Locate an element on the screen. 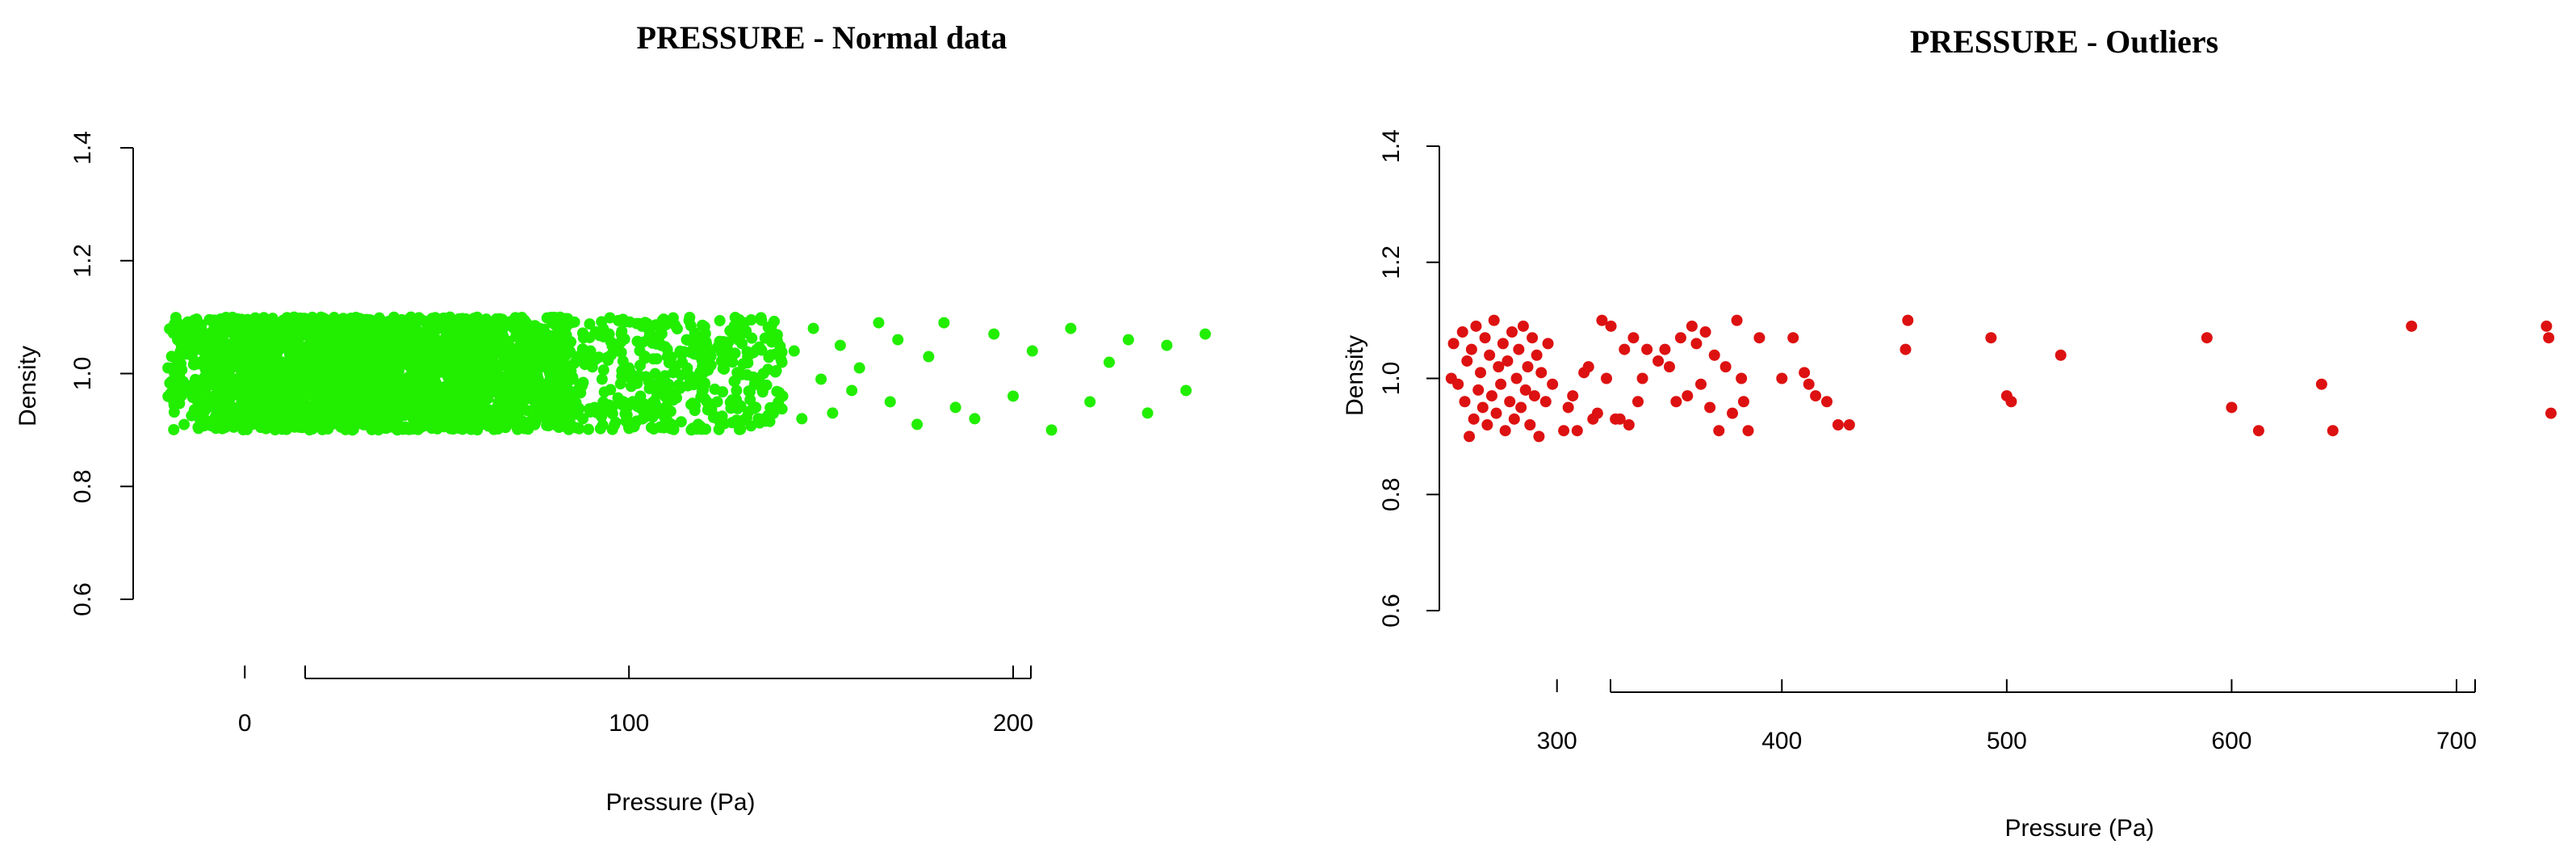 The height and width of the screenshot is (861, 2576). y-tick-label: 1.4 is located at coordinates (1391, 146).